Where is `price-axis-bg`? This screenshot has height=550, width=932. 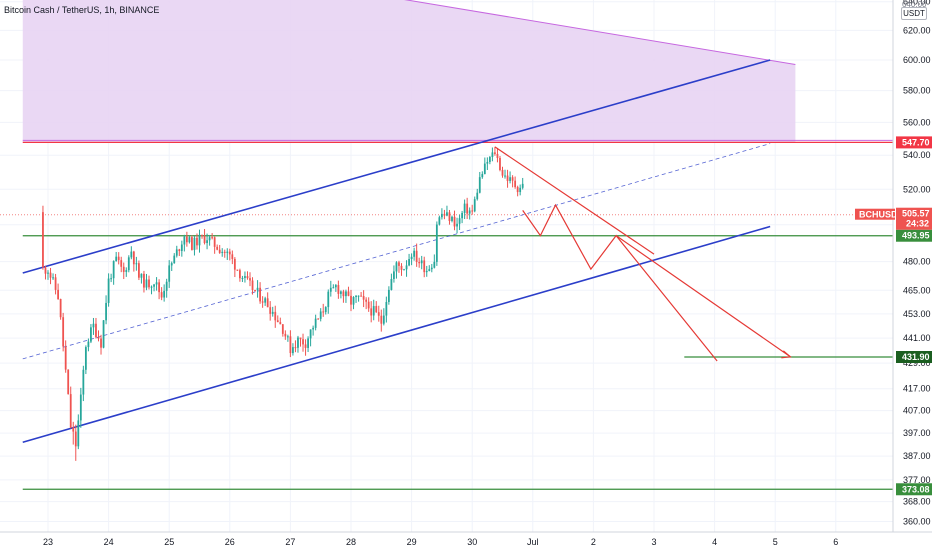 price-axis-bg is located at coordinates (912, 275).